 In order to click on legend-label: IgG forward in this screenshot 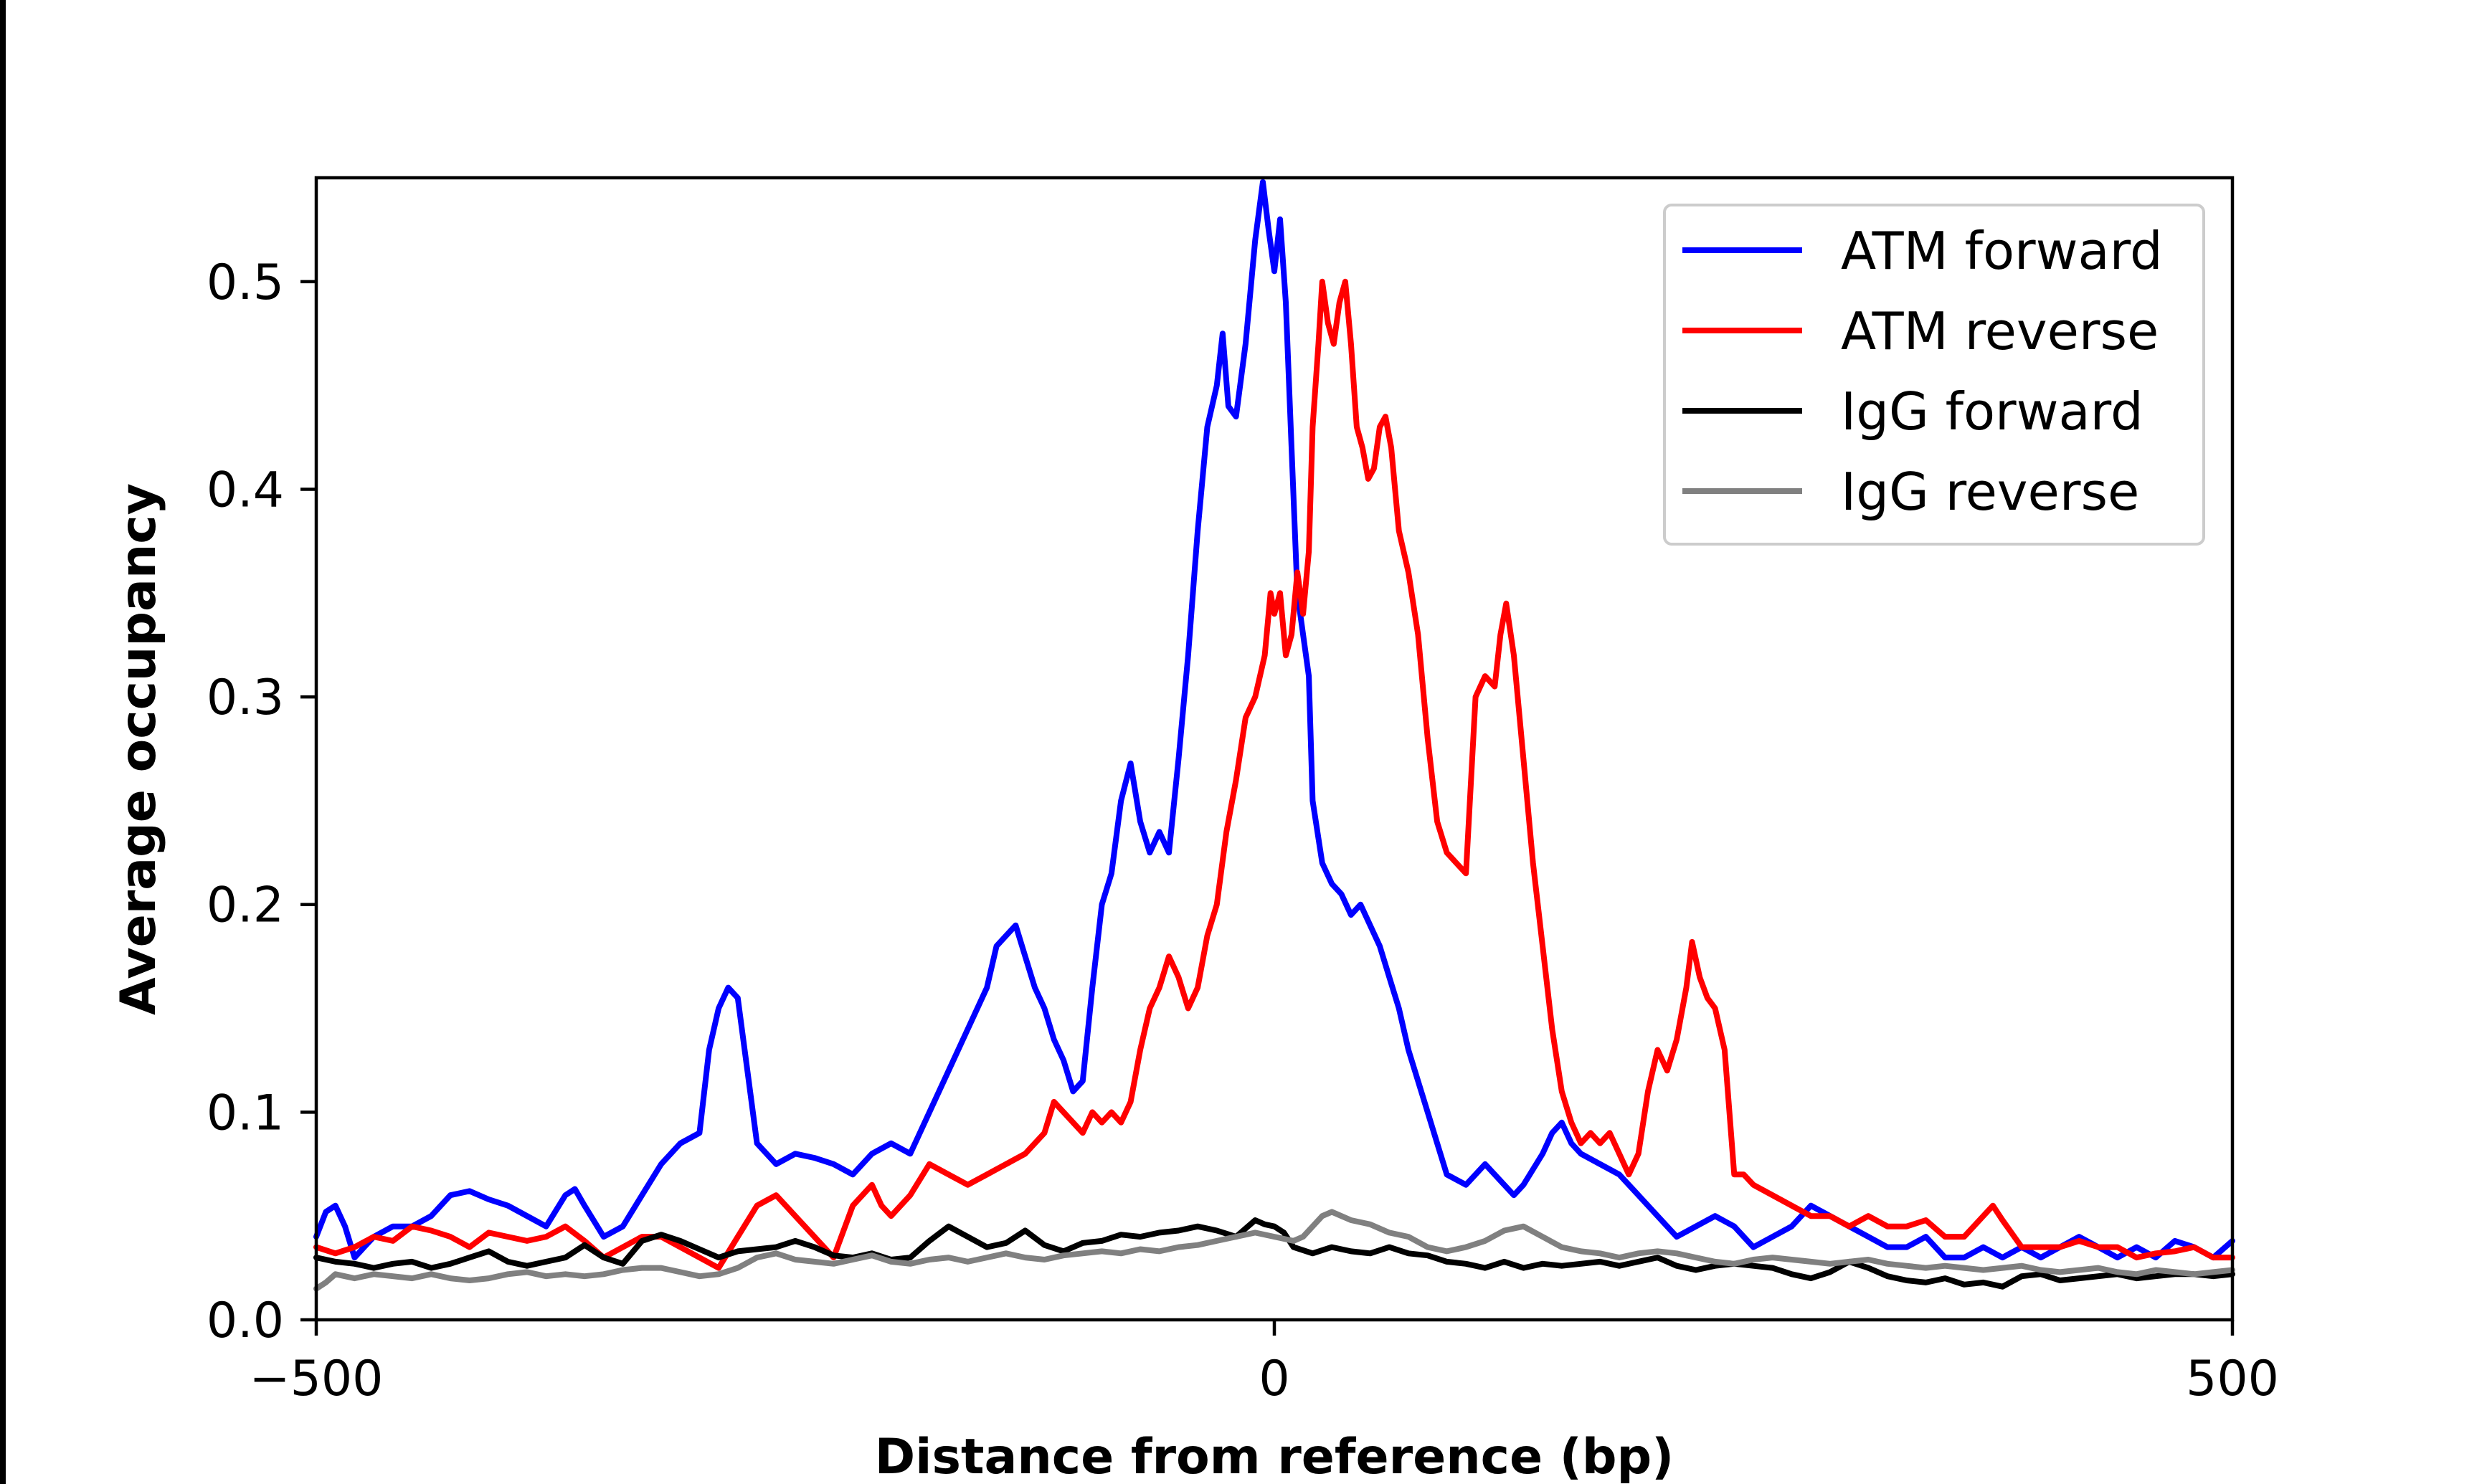, I will do `click(1992, 412)`.